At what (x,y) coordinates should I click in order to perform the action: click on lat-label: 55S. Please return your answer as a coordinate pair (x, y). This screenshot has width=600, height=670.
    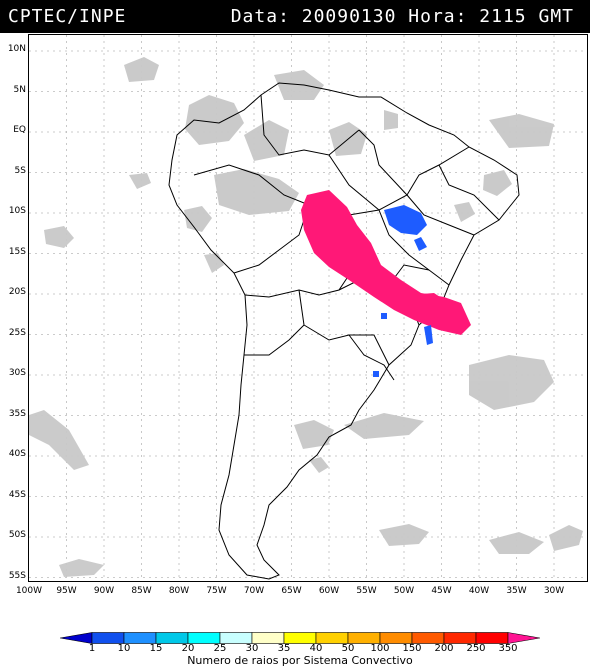
    Looking at the image, I should click on (17, 575).